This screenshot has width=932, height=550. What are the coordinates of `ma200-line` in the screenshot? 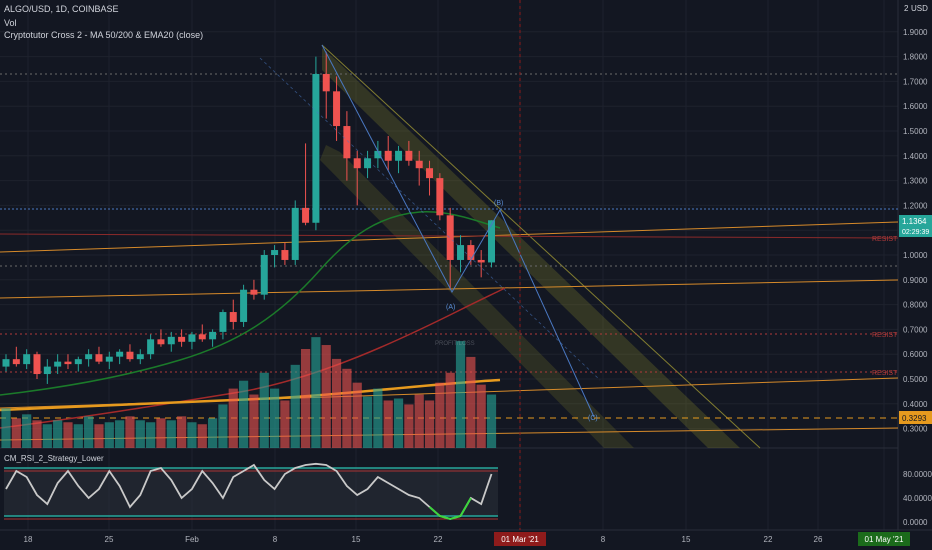 It's located at (250, 395).